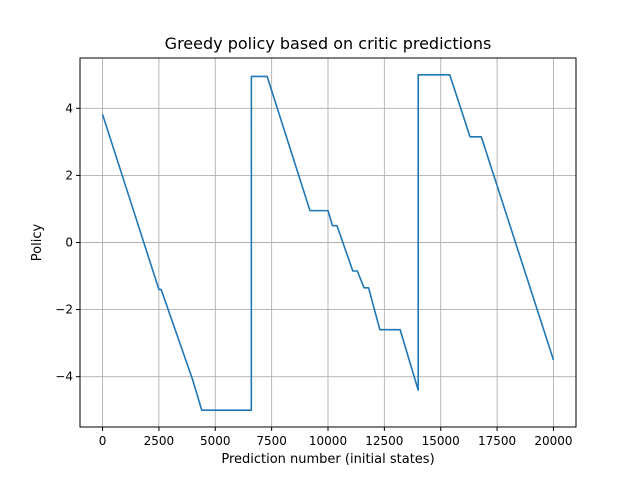 Image resolution: width=640 pixels, height=484 pixels. I want to click on x-axis-ticks: 0 2500 5000 7500 10000 12500 15000 17500 20000, so click(336, 437).